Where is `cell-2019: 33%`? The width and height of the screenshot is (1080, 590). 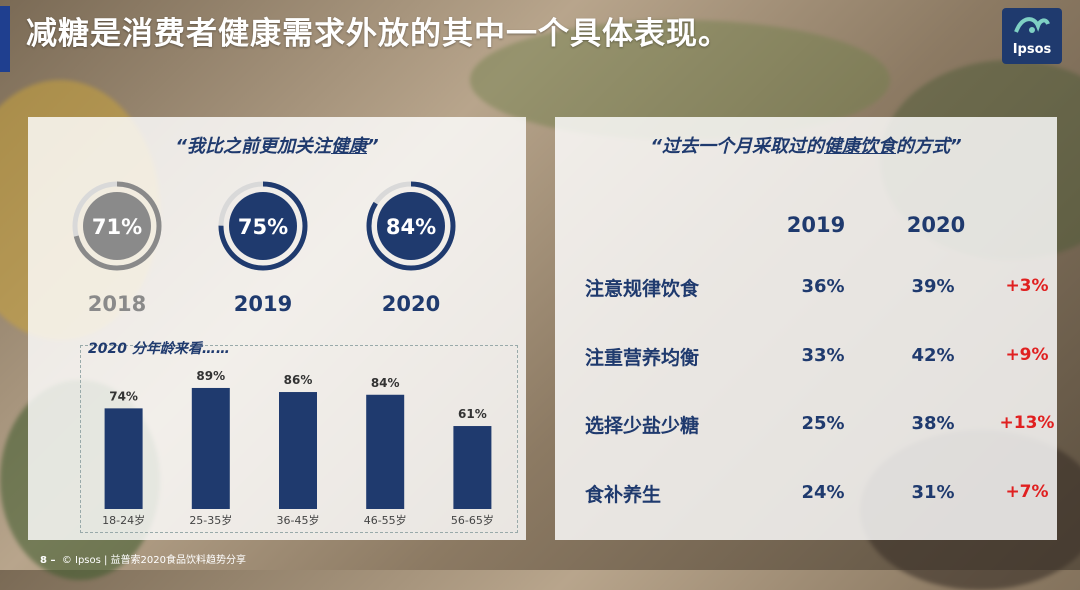
cell-2019: 33% is located at coordinates (823, 355).